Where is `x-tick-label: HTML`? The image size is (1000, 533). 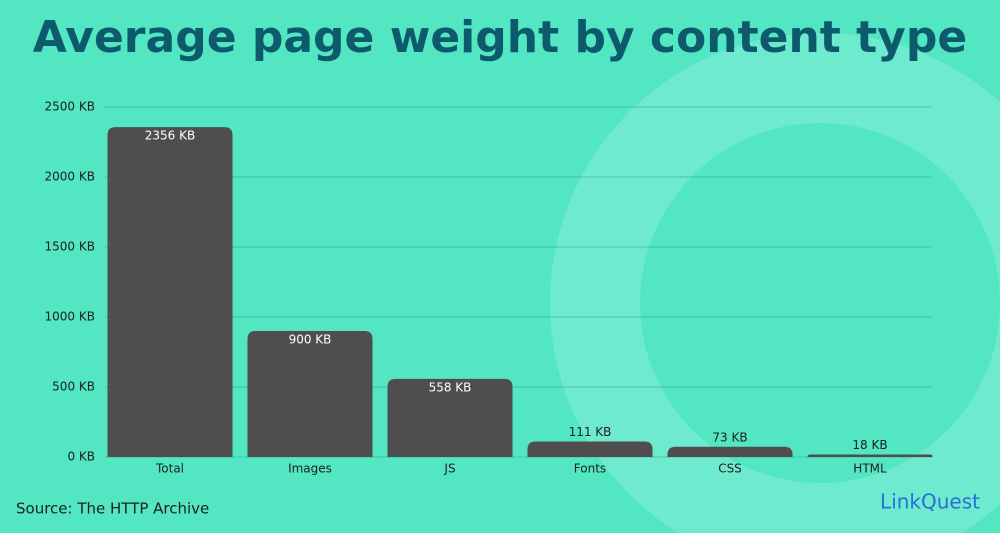
x-tick-label: HTML is located at coordinates (870, 469).